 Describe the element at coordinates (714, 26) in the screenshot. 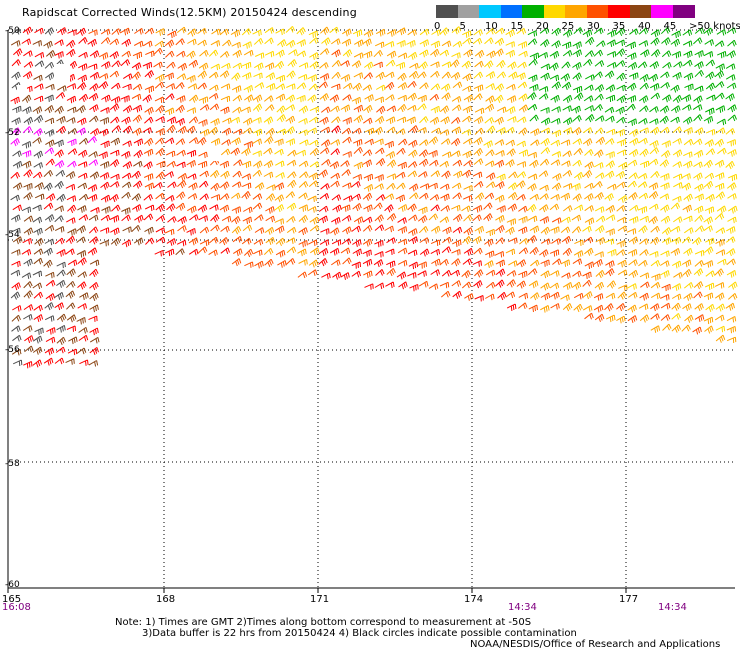

I see `legend-label: >50 knots` at that location.